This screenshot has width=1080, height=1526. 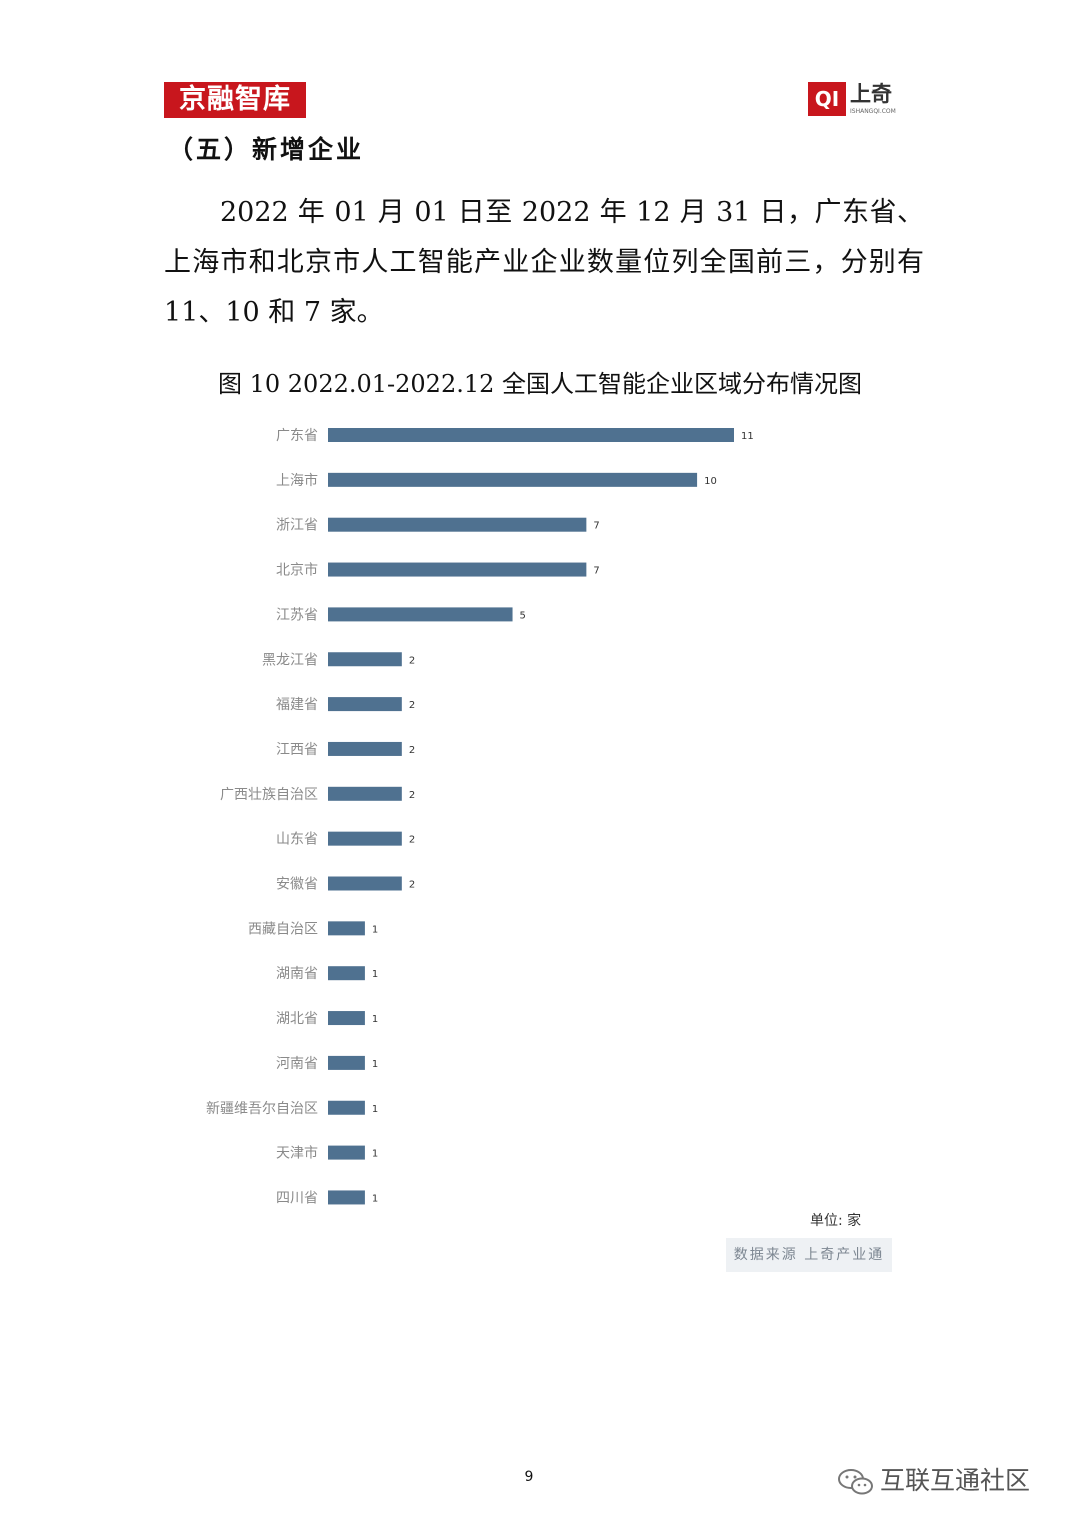 I want to click on category-label: 四川省, so click(x=297, y=1198).